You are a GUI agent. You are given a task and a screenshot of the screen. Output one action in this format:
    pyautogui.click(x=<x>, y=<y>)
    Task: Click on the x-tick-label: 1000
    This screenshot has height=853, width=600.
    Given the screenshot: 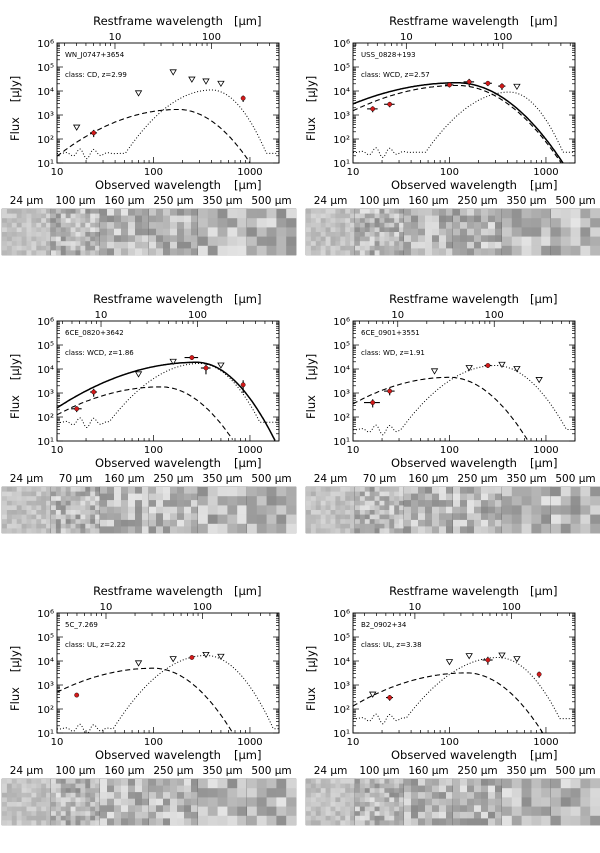 What is the action you would take?
    pyautogui.click(x=249, y=742)
    